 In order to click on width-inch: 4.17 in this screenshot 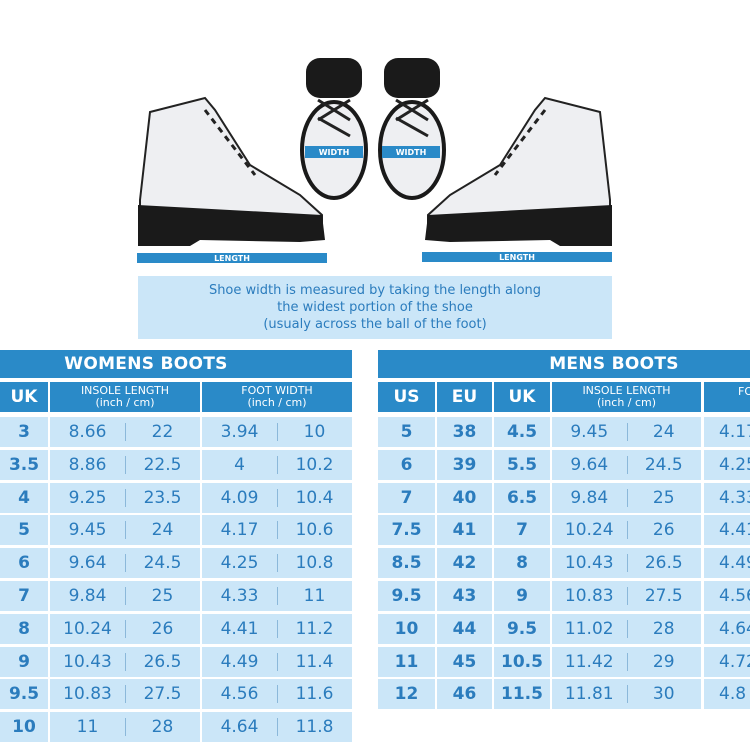, I will do `click(239, 530)`.